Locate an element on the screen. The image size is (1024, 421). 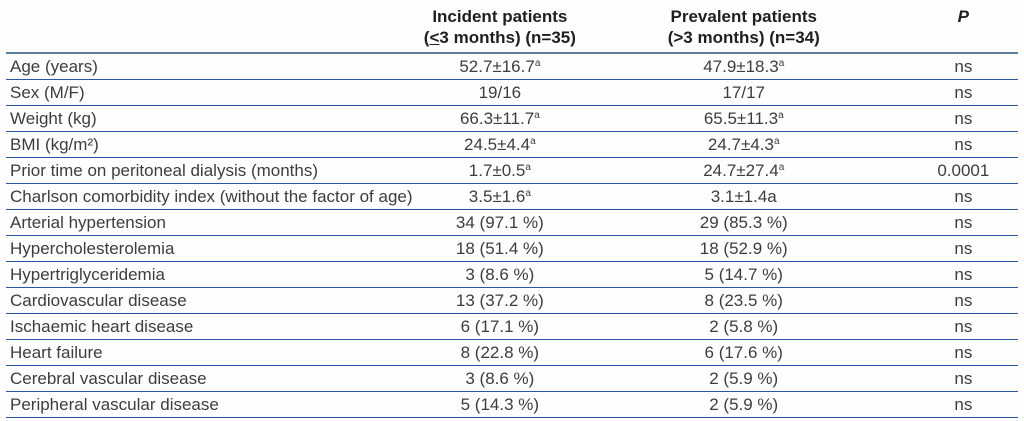
row-label: Cerebral vascular disease is located at coordinates (213, 378).